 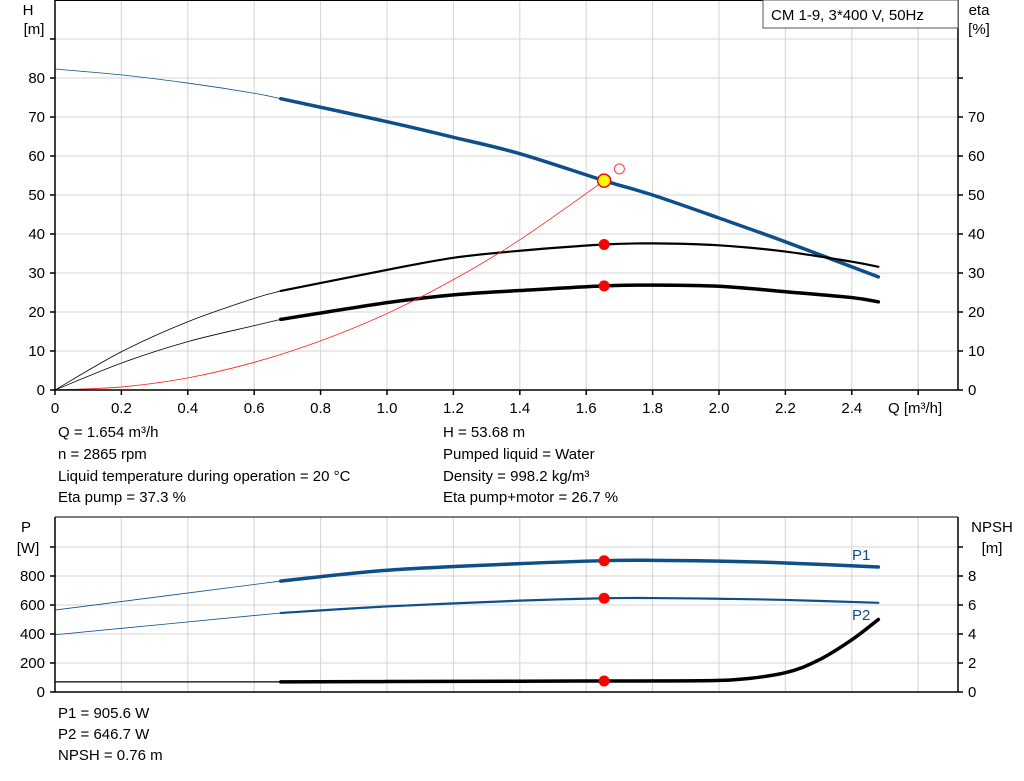 I want to click on npsh-tick-label: 0, so click(x=972, y=692).